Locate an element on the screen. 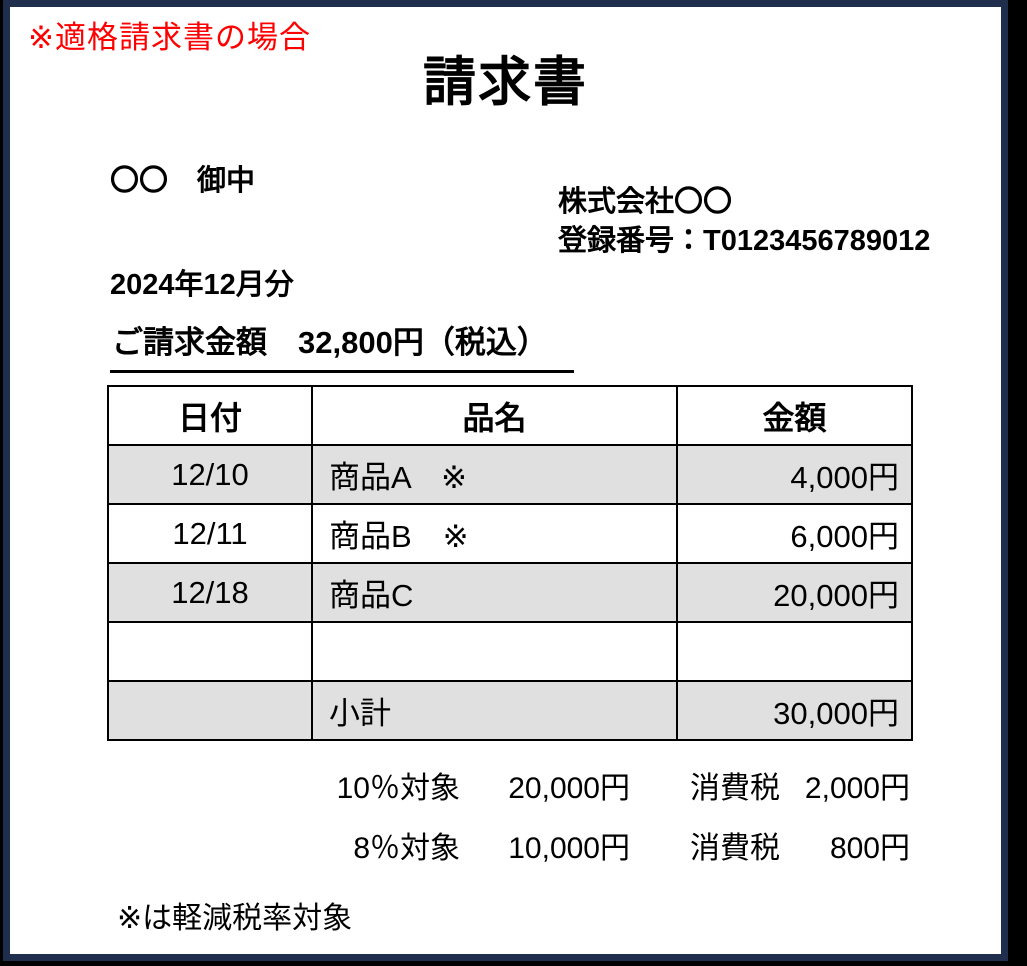 This screenshot has width=1027, height=966. issuer-registration-number: 登録番号：T0123456789012 is located at coordinates (744, 241).